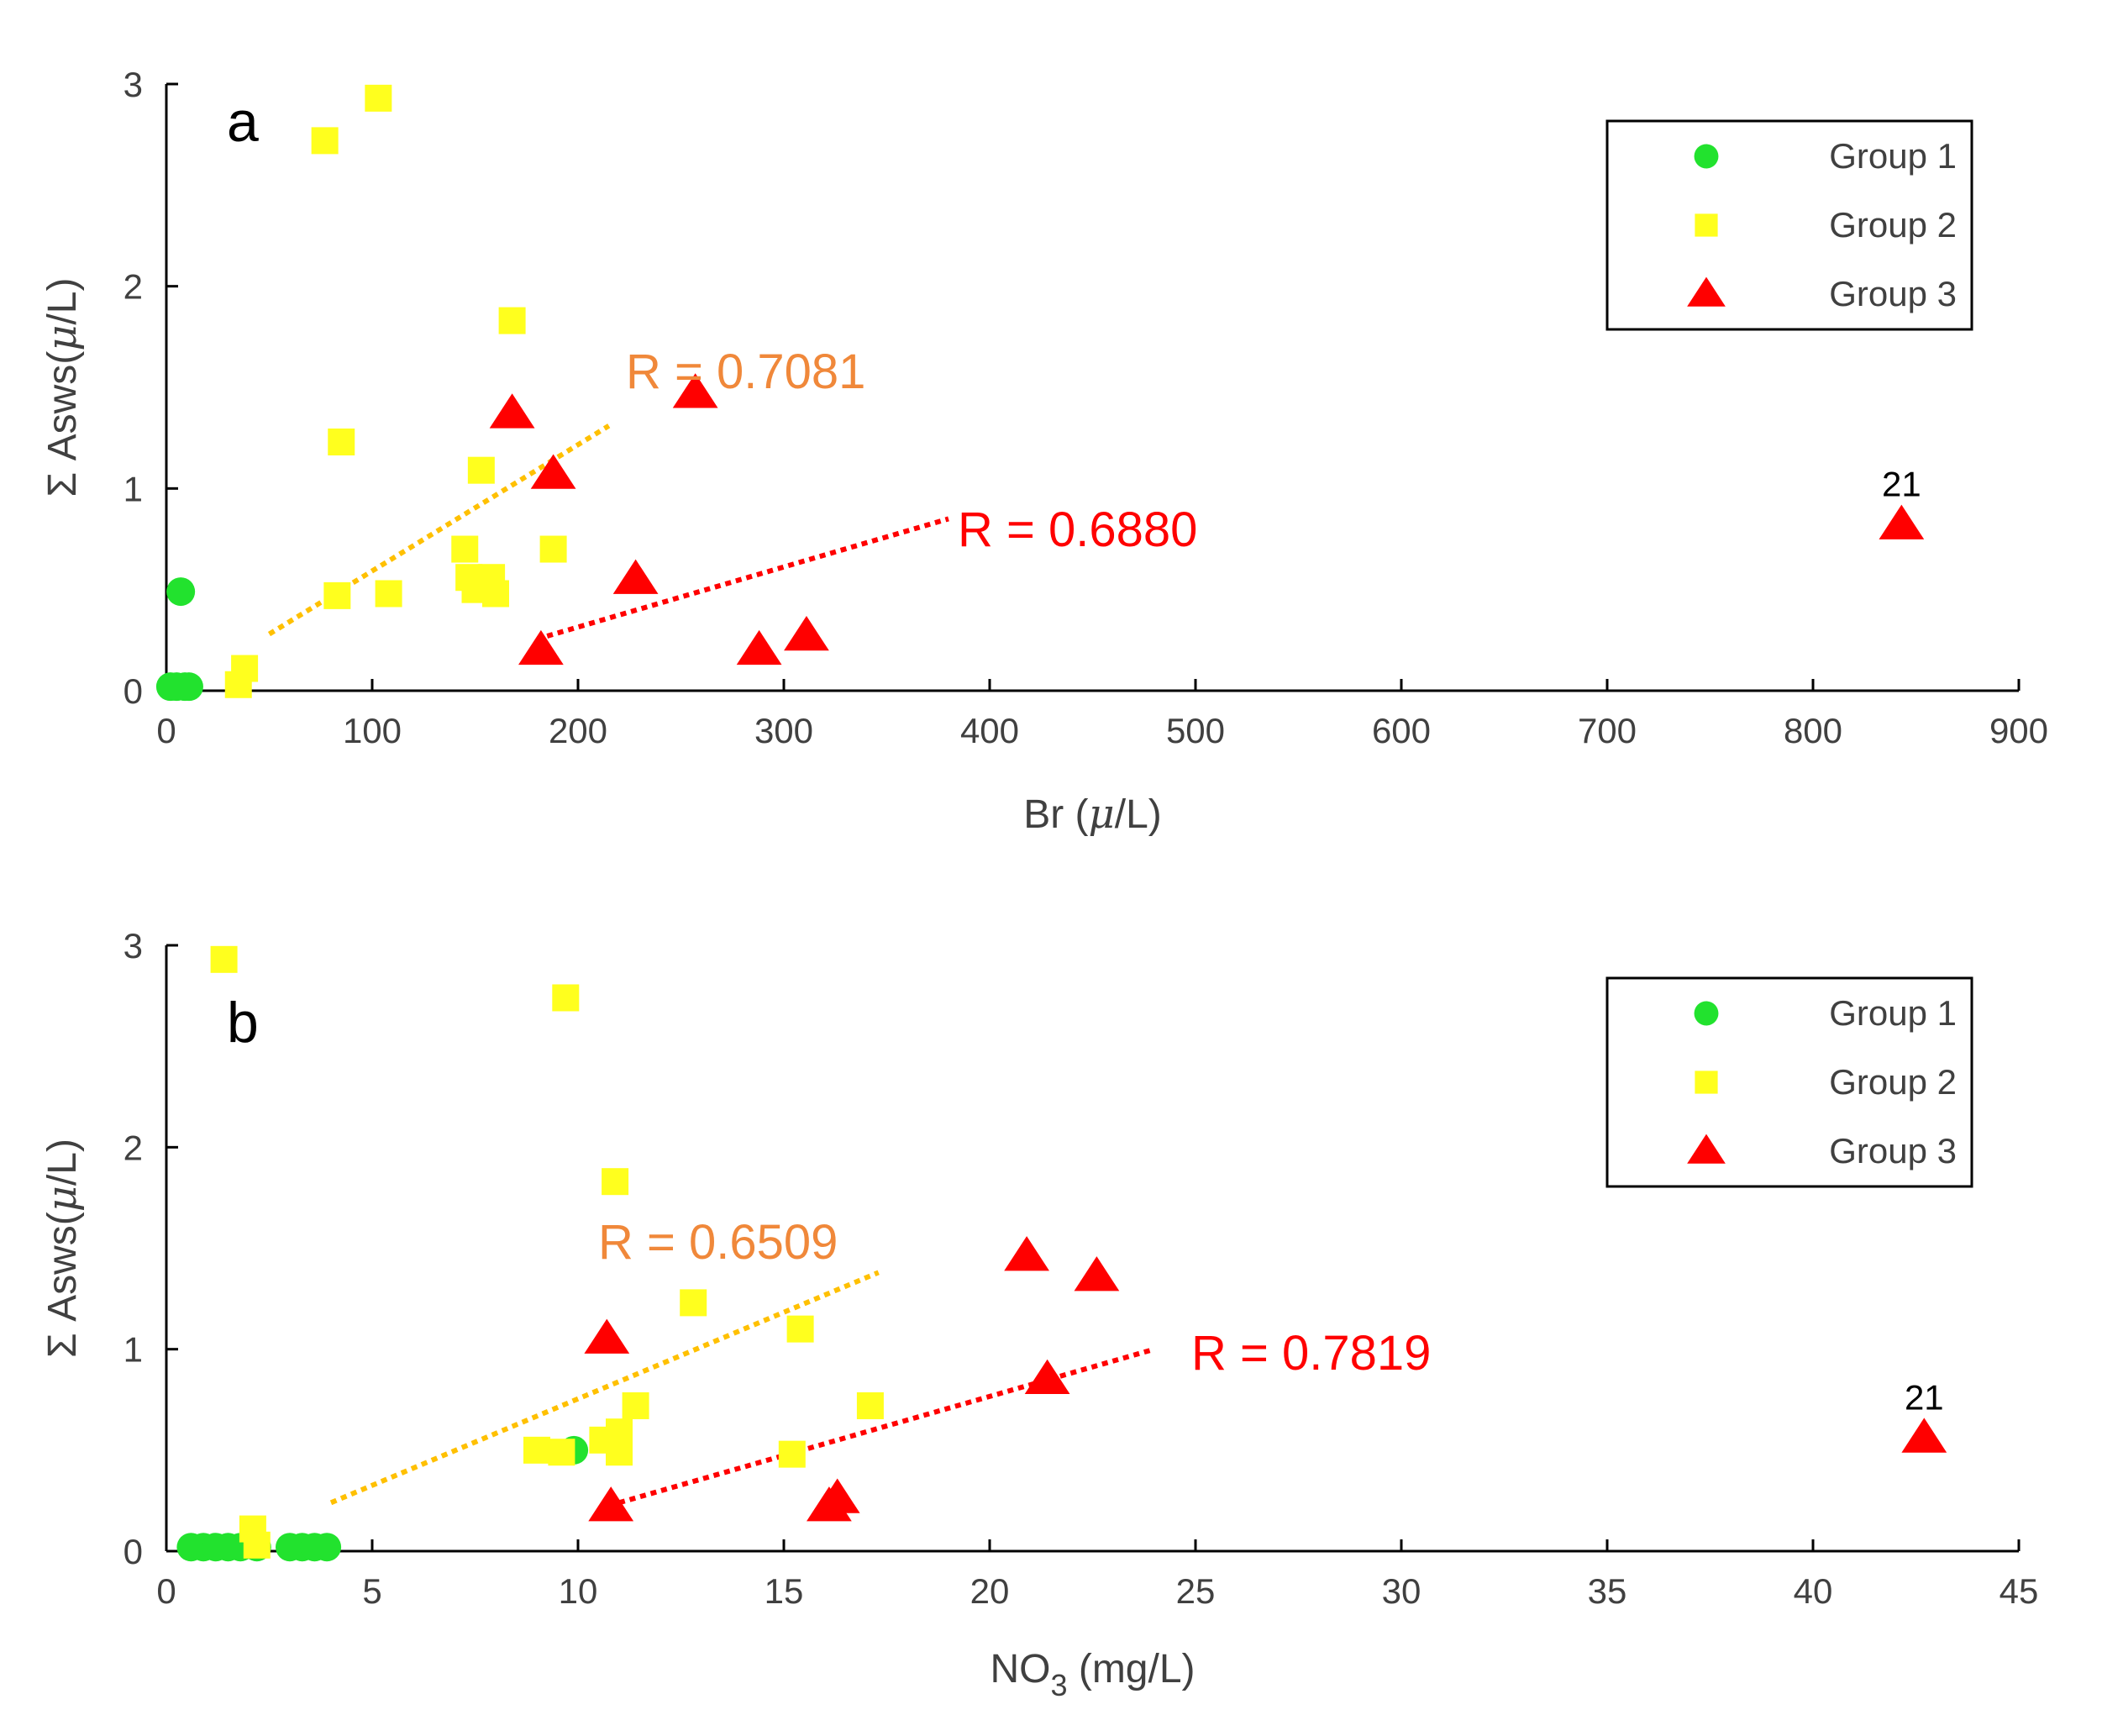 This screenshot has width=2102, height=1736. I want to click on panel-letter: b, so click(243, 1023).